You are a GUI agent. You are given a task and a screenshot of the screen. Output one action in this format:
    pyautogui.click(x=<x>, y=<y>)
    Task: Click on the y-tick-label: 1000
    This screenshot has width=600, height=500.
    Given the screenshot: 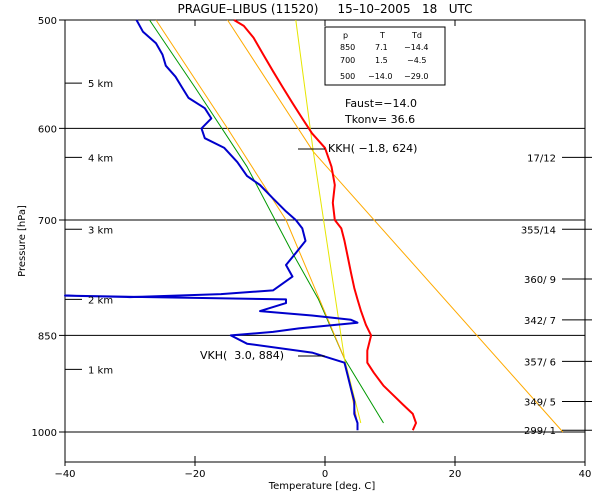 What is the action you would take?
    pyautogui.click(x=44, y=433)
    